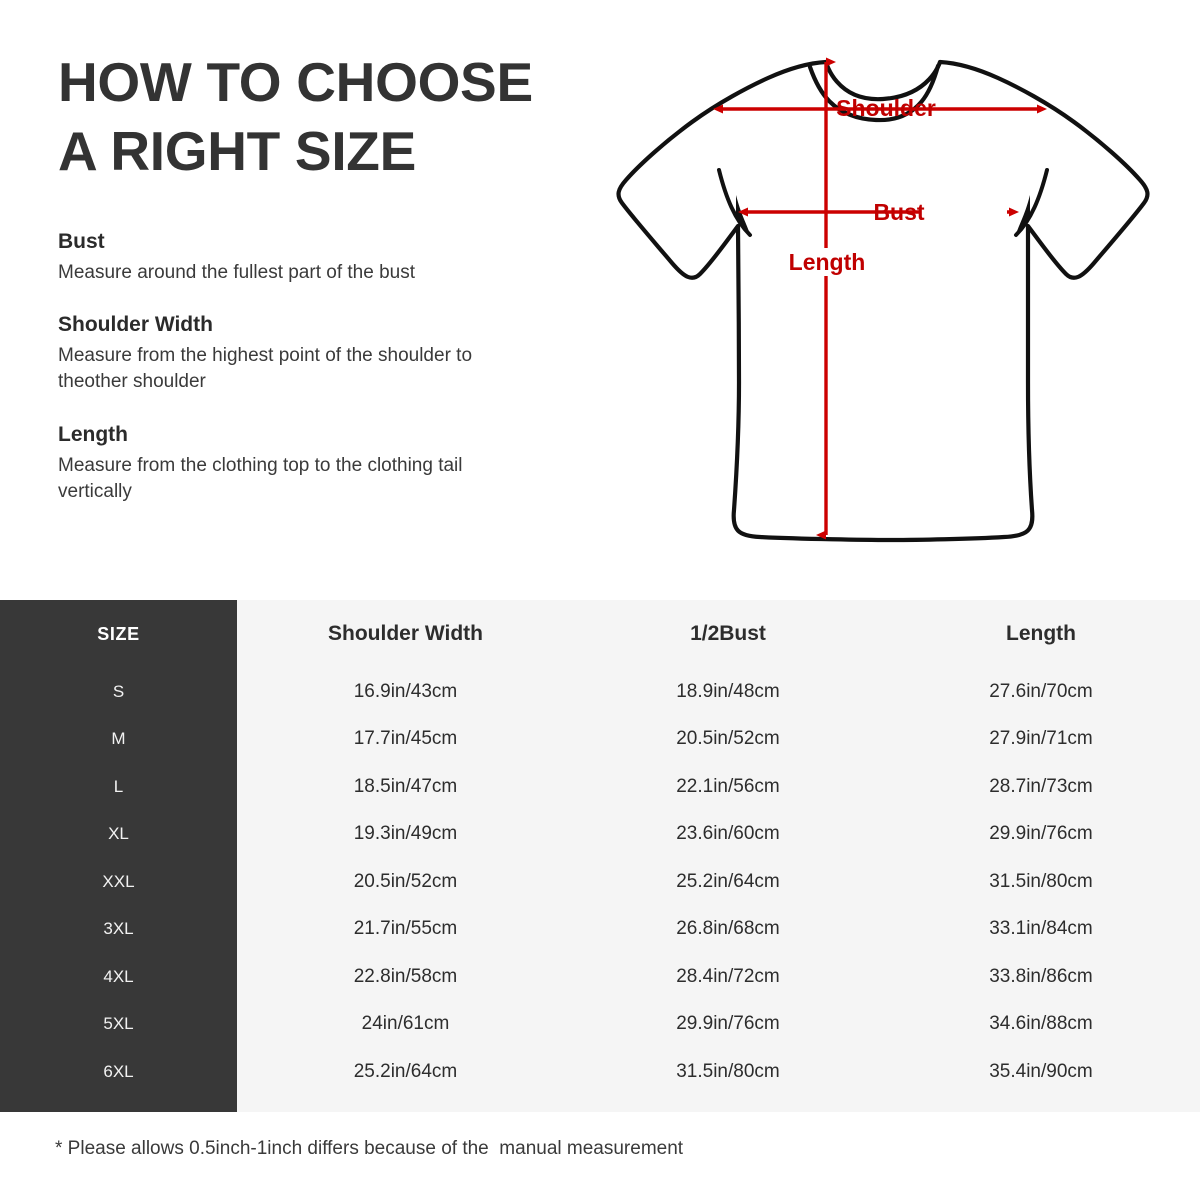 This screenshot has height=1200, width=1200. I want to click on size-cell: XXL, so click(118, 881).